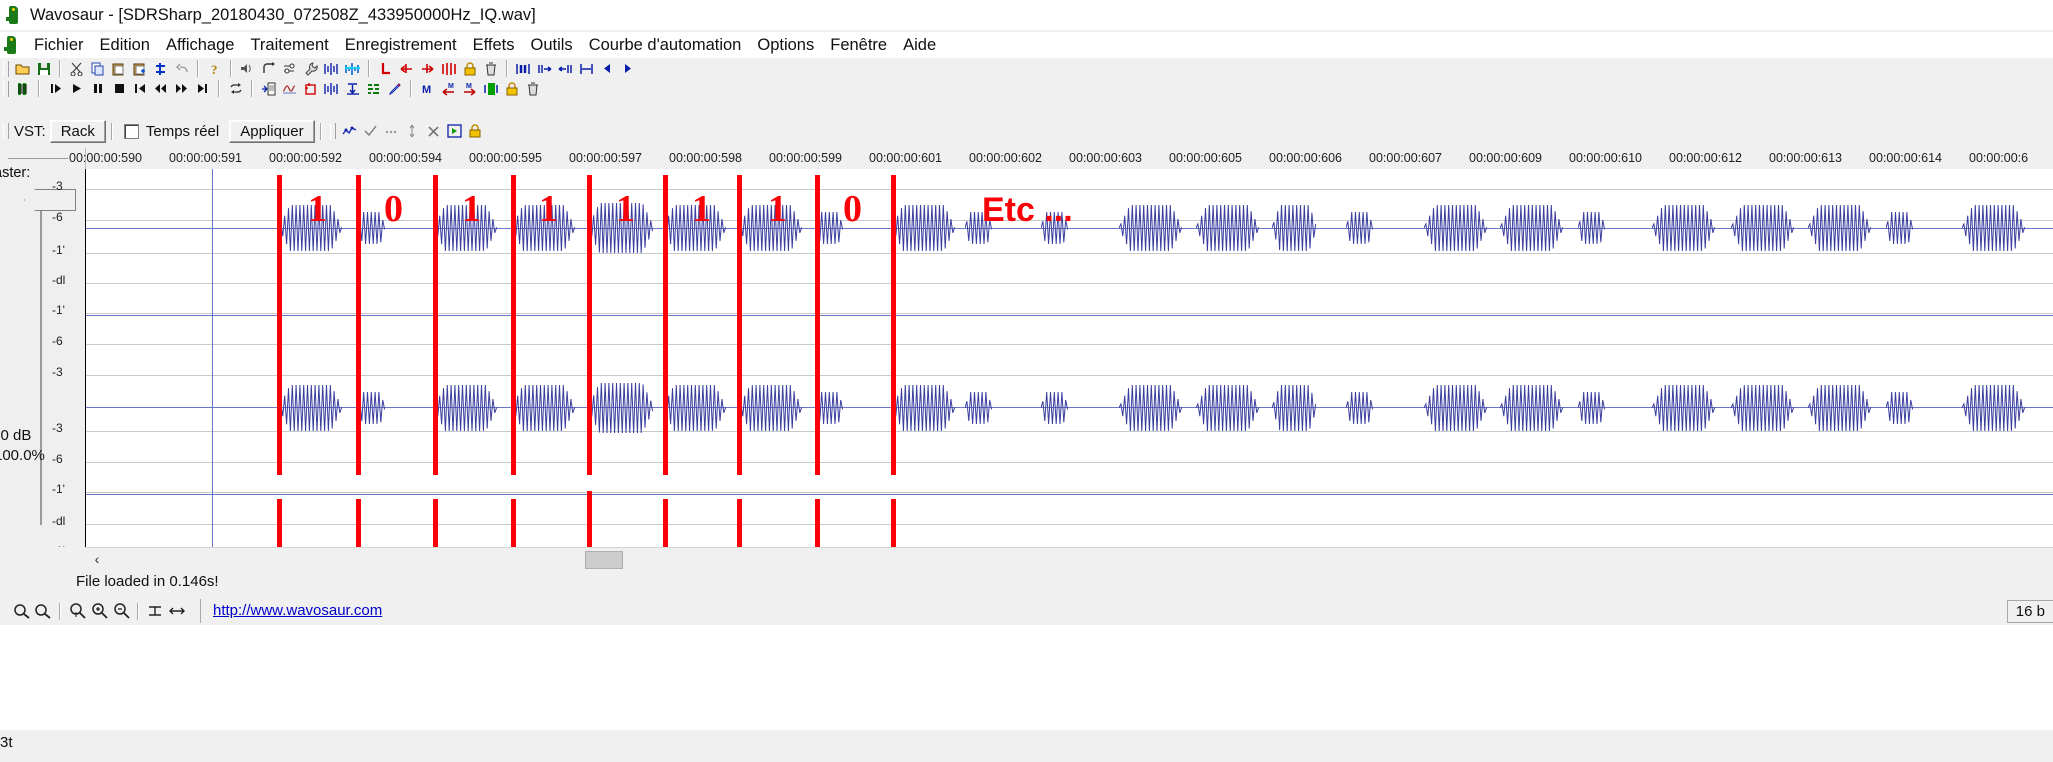 Image resolution: width=2053 pixels, height=762 pixels. I want to click on spectrum-icon, so click(373, 89).